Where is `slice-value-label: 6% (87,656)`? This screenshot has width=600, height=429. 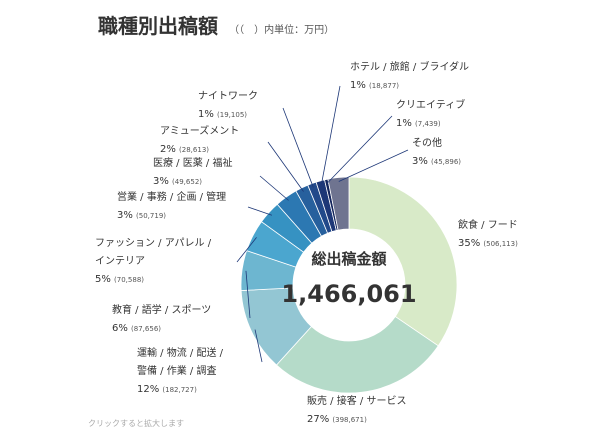 slice-value-label: 6% (87,656) is located at coordinates (136, 328).